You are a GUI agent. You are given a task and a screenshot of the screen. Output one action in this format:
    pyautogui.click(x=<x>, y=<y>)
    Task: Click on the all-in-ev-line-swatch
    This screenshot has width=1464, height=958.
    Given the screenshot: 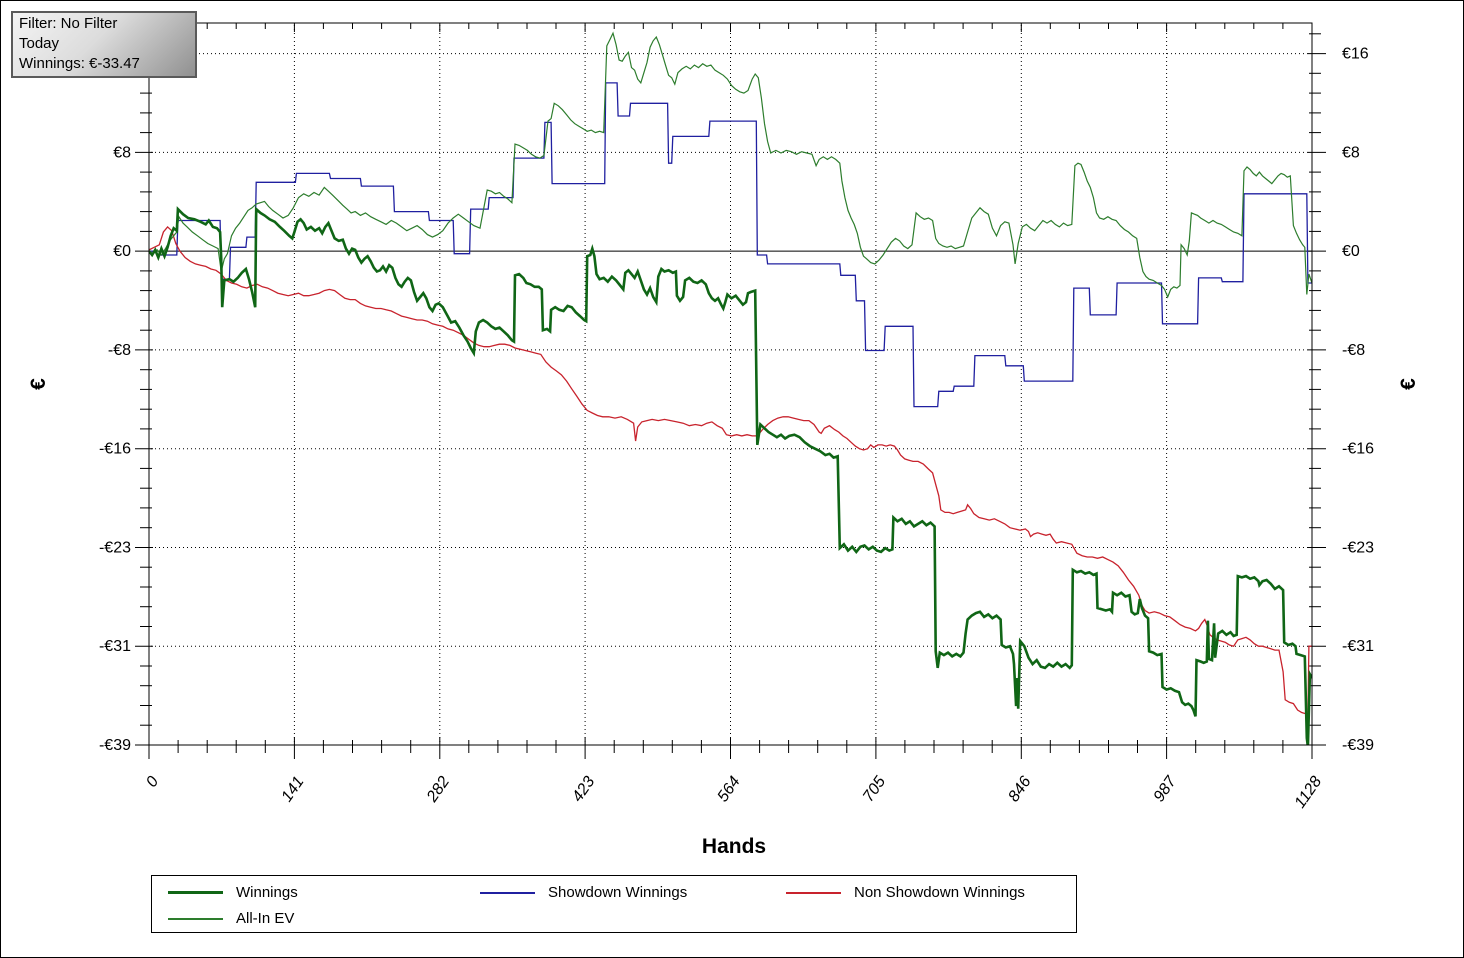 What is the action you would take?
    pyautogui.click(x=195, y=918)
    